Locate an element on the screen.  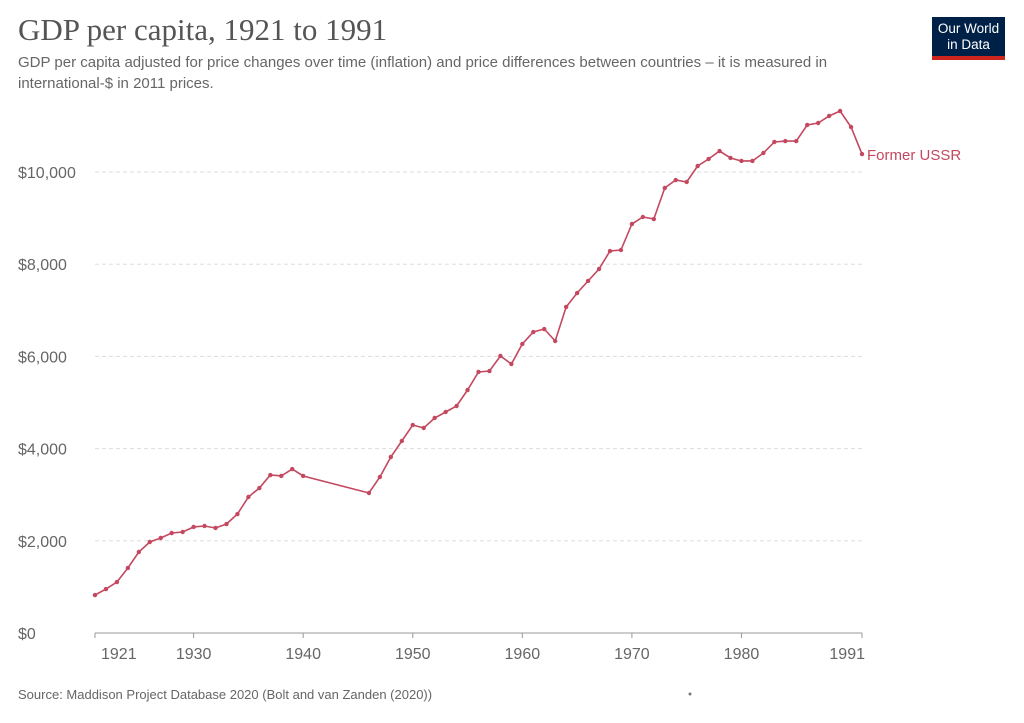
y-tick-label: $2,000 is located at coordinates (42, 542).